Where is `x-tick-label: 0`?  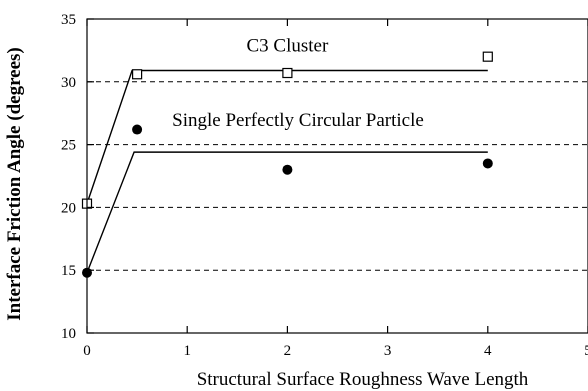
x-tick-label: 0 is located at coordinates (87, 351).